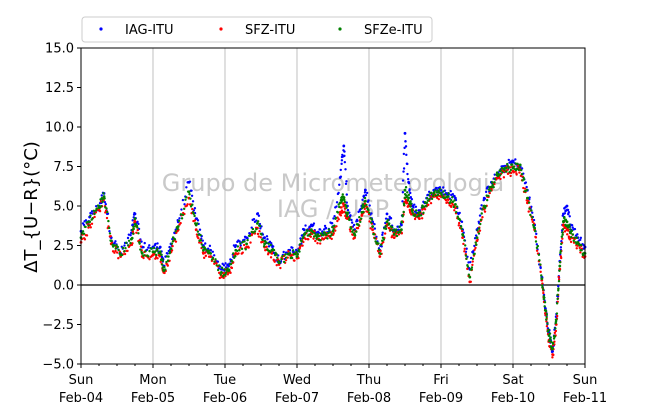  Describe the element at coordinates (31, 207) in the screenshot. I see `y-axis-label: ΔT_{U−R}(°C)` at that location.